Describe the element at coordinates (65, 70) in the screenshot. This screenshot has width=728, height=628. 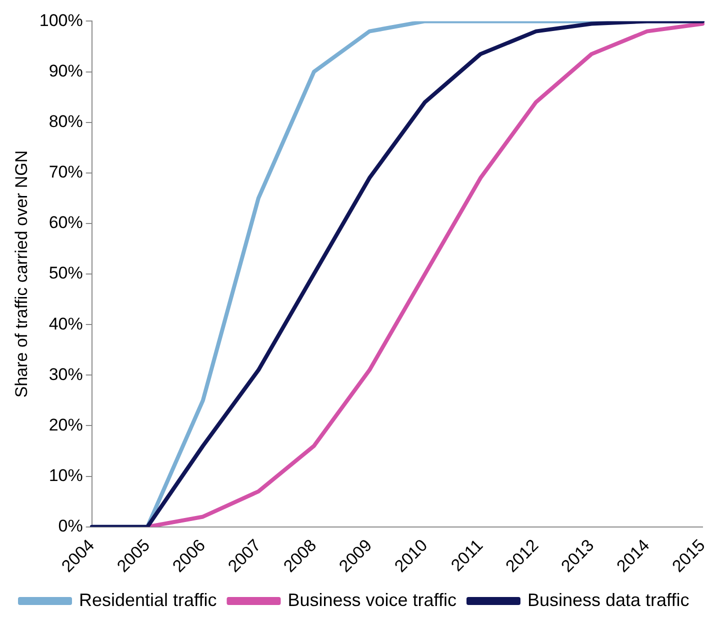
I see `y-tick-label: 90%` at that location.